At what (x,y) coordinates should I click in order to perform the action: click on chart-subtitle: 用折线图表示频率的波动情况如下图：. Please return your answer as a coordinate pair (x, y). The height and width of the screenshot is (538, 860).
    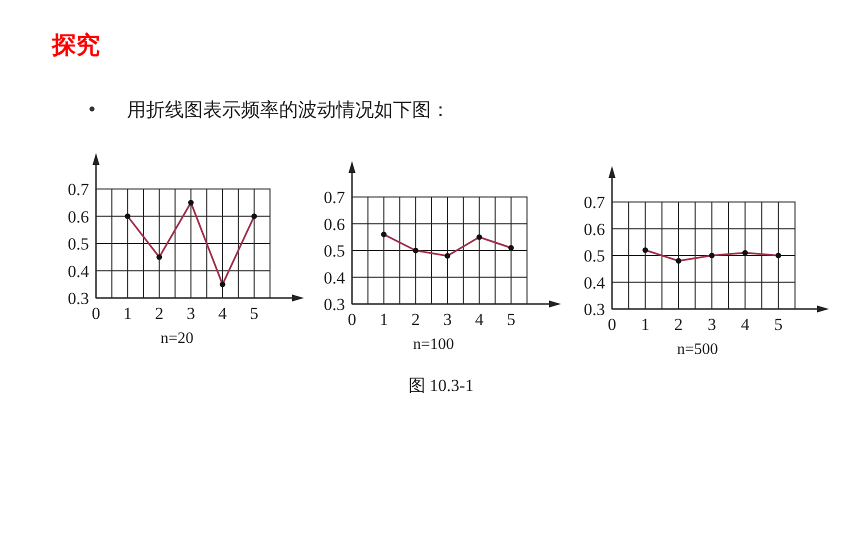
    Looking at the image, I should click on (288, 110).